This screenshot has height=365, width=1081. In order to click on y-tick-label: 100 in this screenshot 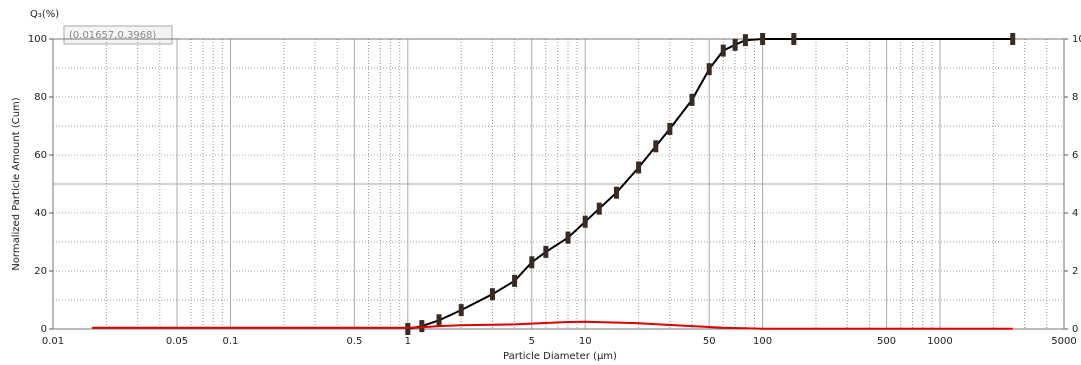, I will do `click(37, 39)`.